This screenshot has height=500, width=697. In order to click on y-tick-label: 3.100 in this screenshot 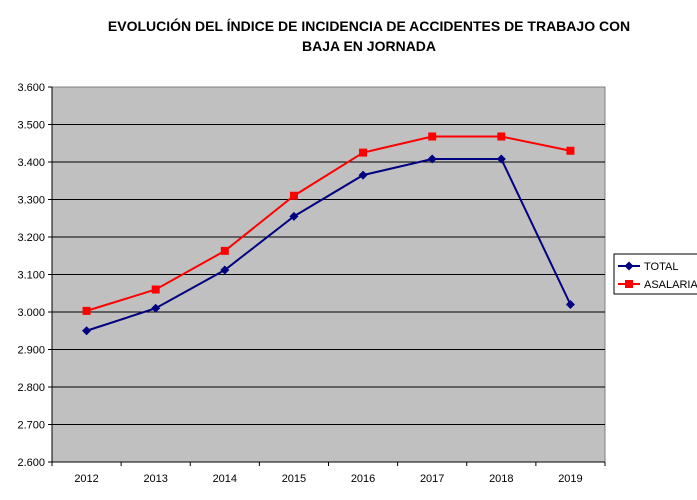, I will do `click(31, 276)`.